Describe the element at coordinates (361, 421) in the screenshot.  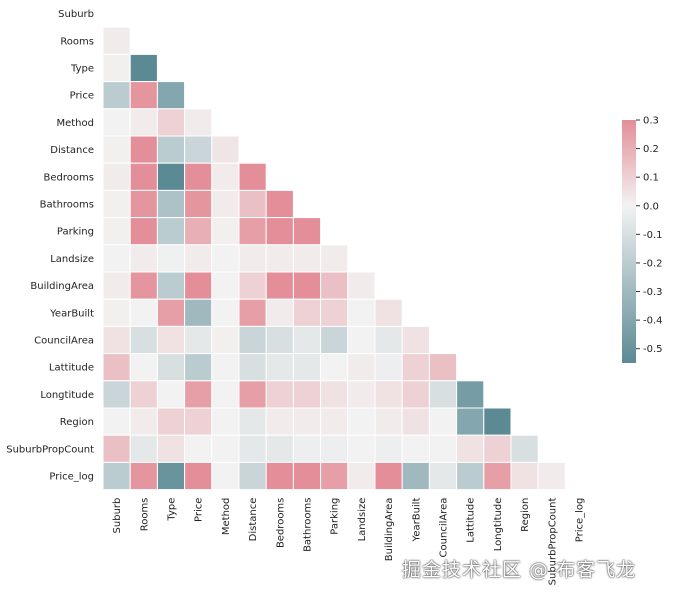
I see `heatmap-cell-region-landsize` at that location.